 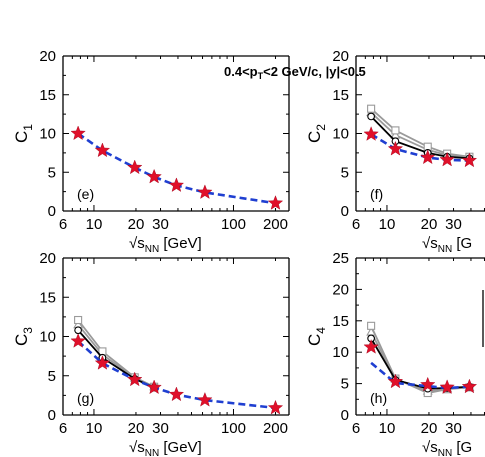 What do you see at coordinates (378, 398) in the screenshot?
I see `panel-label: (h)` at bounding box center [378, 398].